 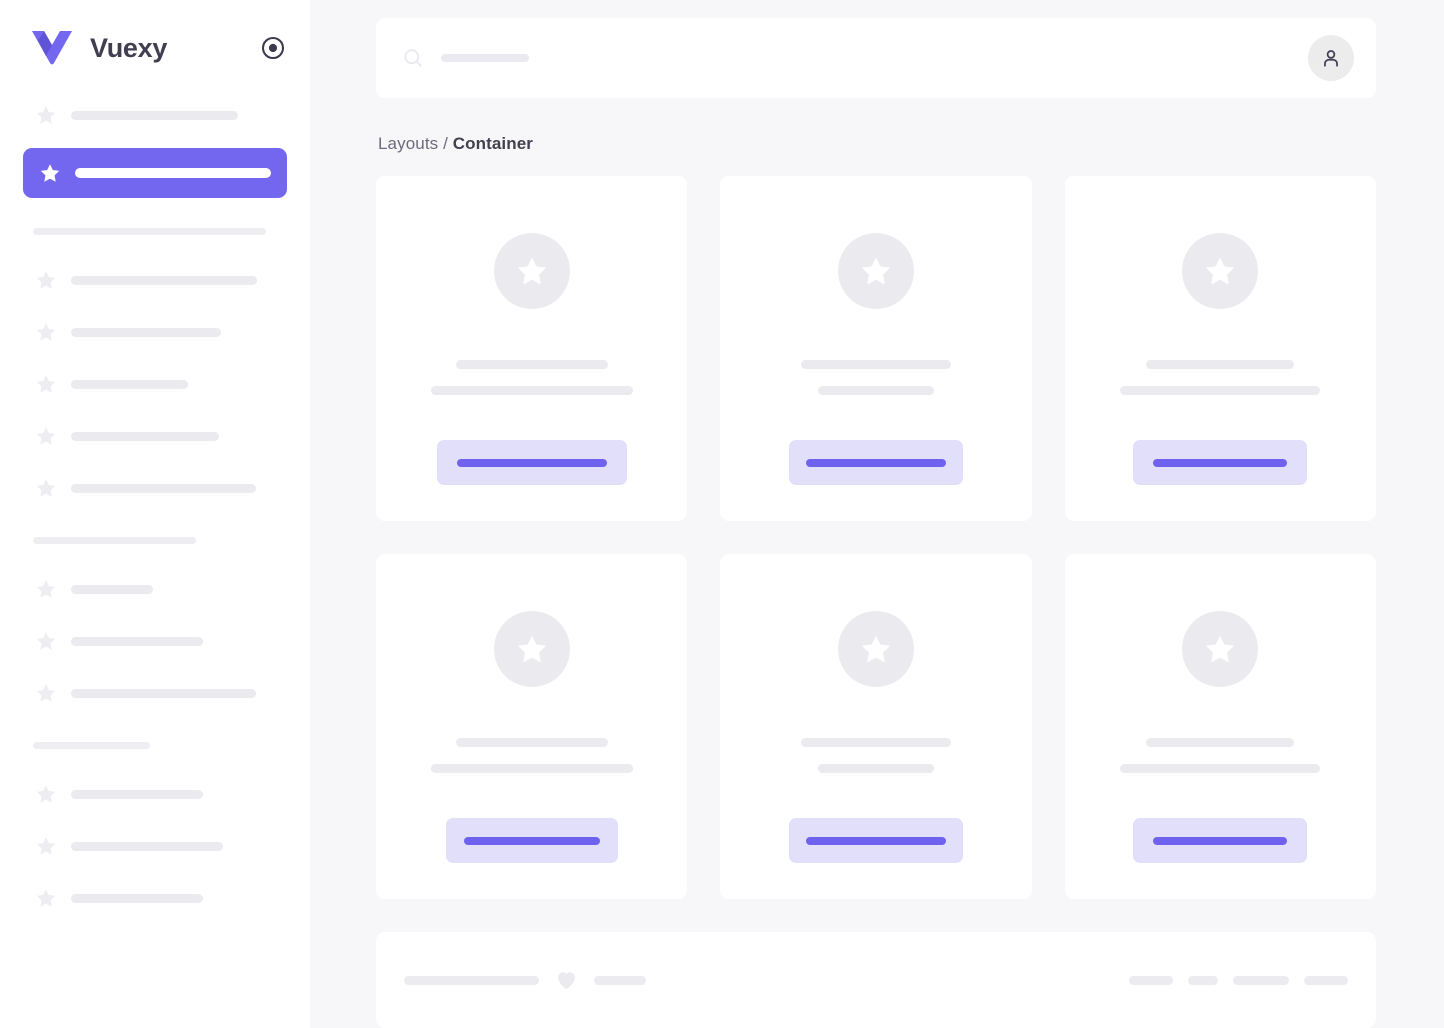 I want to click on footer-links, so click(x=1238, y=980).